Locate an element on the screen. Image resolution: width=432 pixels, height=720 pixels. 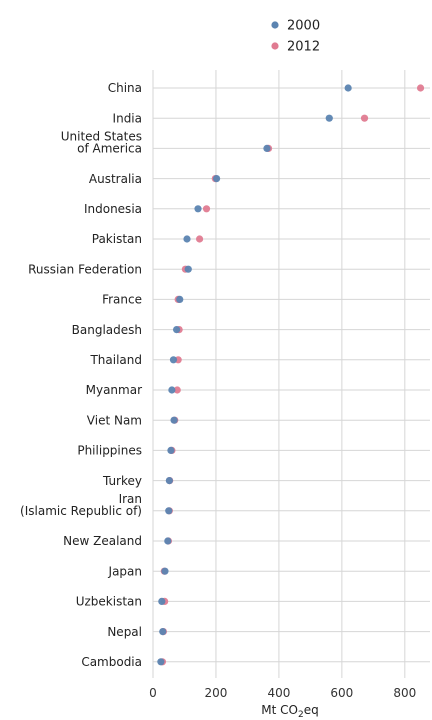
legend-label-2012: 2012 is located at coordinates (303, 47).